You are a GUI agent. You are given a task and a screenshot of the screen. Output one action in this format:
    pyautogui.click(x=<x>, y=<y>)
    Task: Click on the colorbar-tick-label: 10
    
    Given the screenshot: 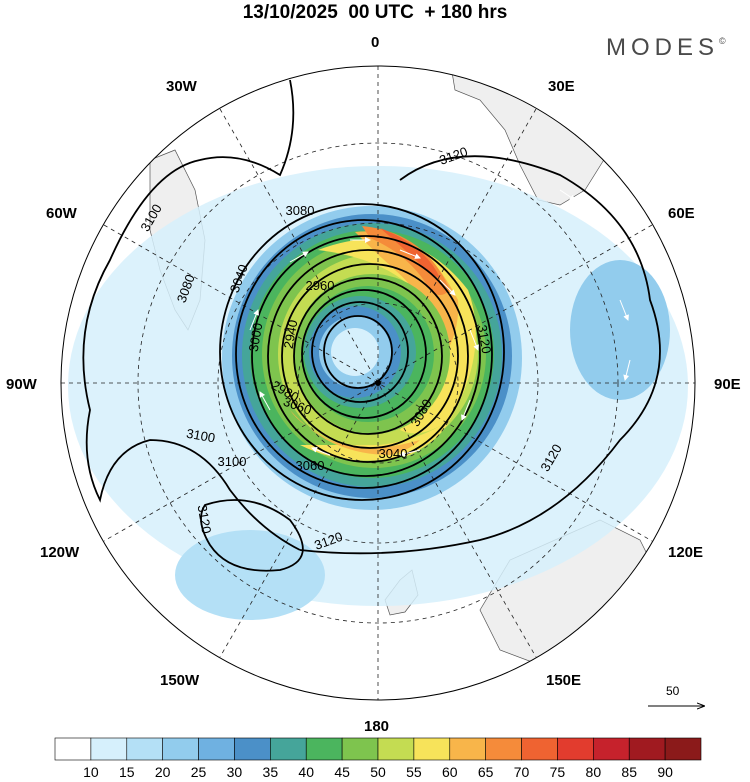 What is the action you would take?
    pyautogui.click(x=91, y=772)
    